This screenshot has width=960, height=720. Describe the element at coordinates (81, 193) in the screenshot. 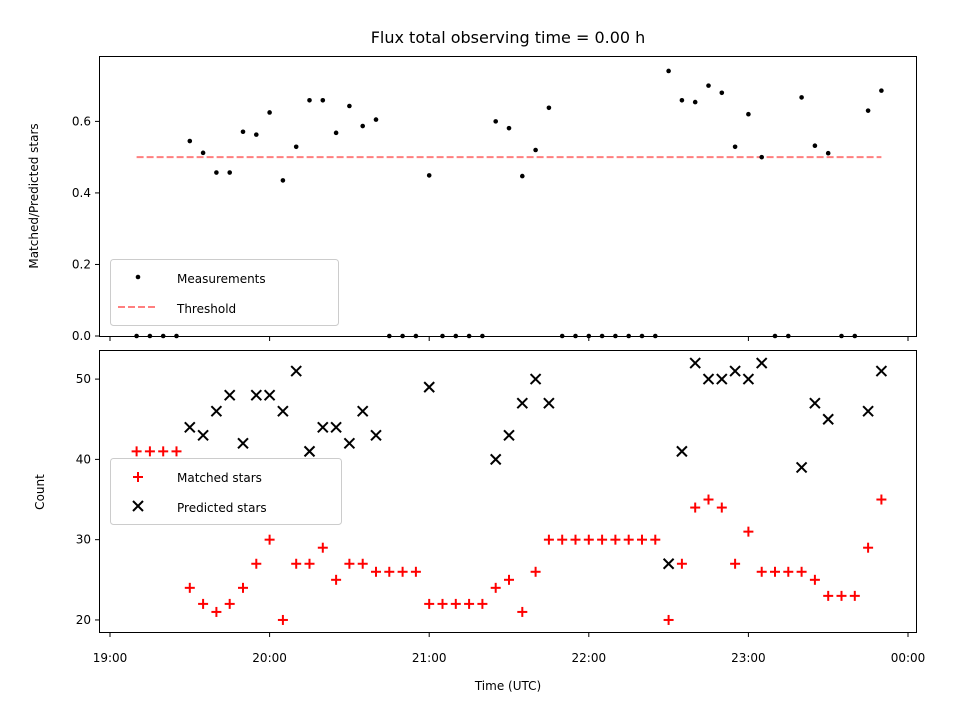

I see `ratio-y-tick-label: 0.4` at that location.